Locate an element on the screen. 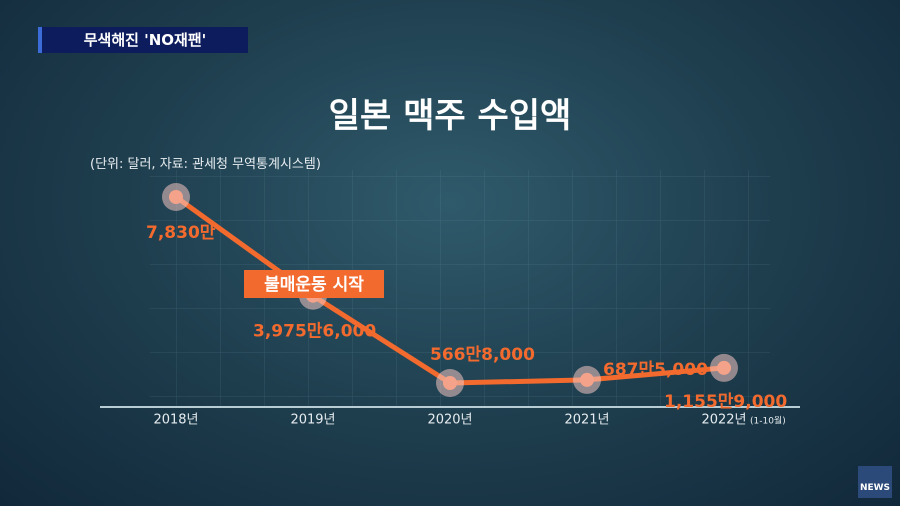 Image resolution: width=900 pixels, height=506 pixels. annotation-box is located at coordinates (314, 284).